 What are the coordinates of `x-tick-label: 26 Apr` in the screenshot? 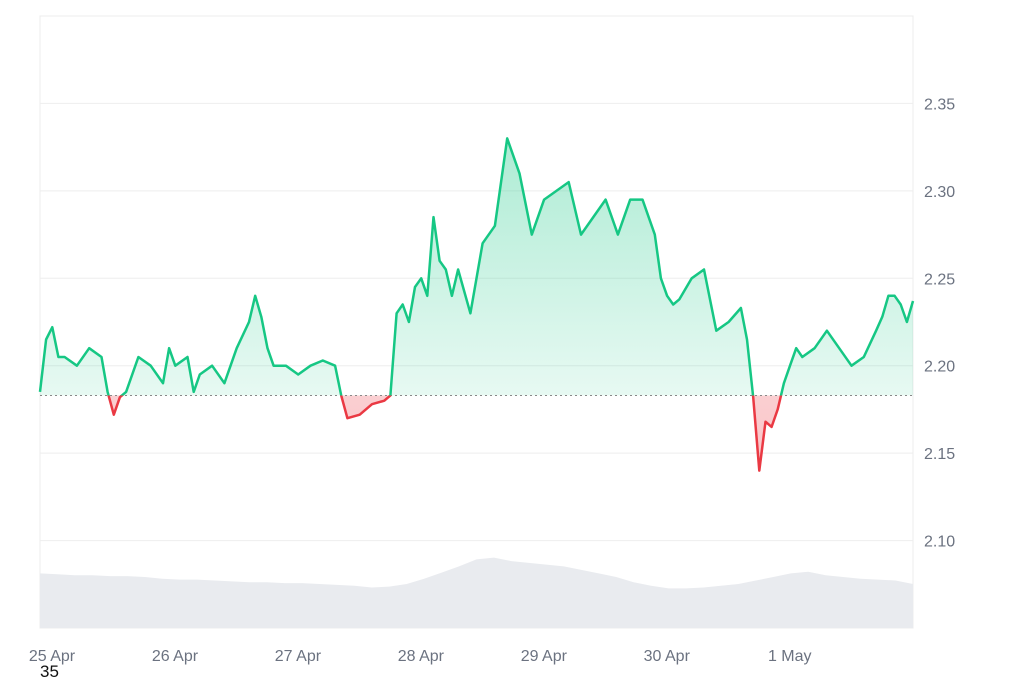 It's located at (175, 656).